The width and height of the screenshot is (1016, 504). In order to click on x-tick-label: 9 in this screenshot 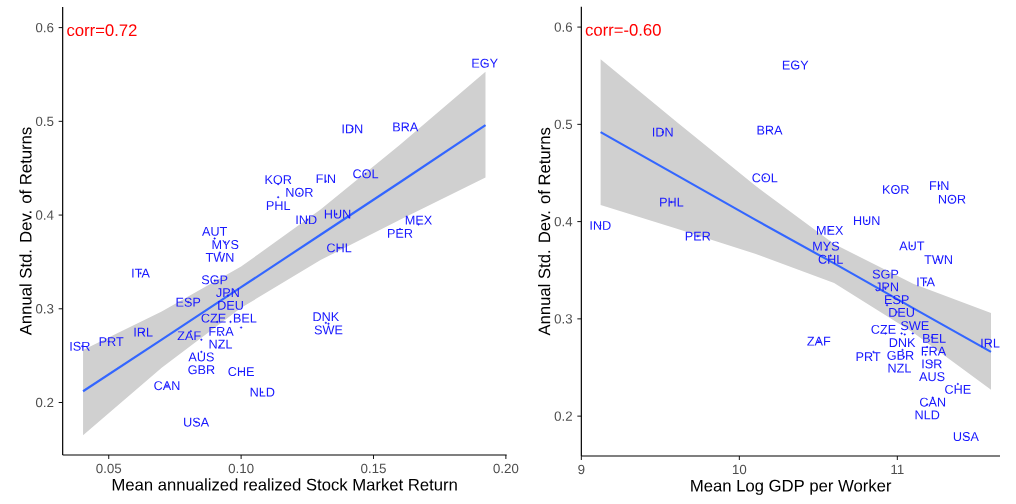, I will do `click(581, 469)`.